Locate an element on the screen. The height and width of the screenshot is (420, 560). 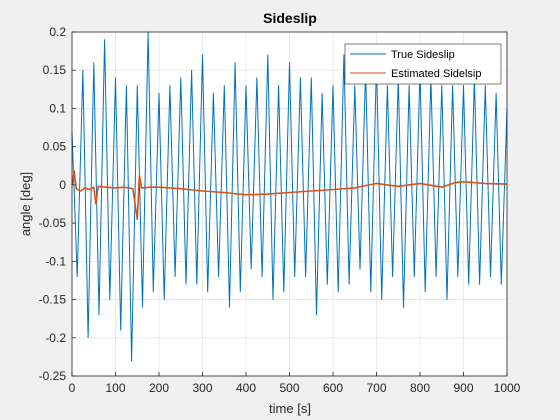
y-tick-label: 0.1 is located at coordinates (57, 108).